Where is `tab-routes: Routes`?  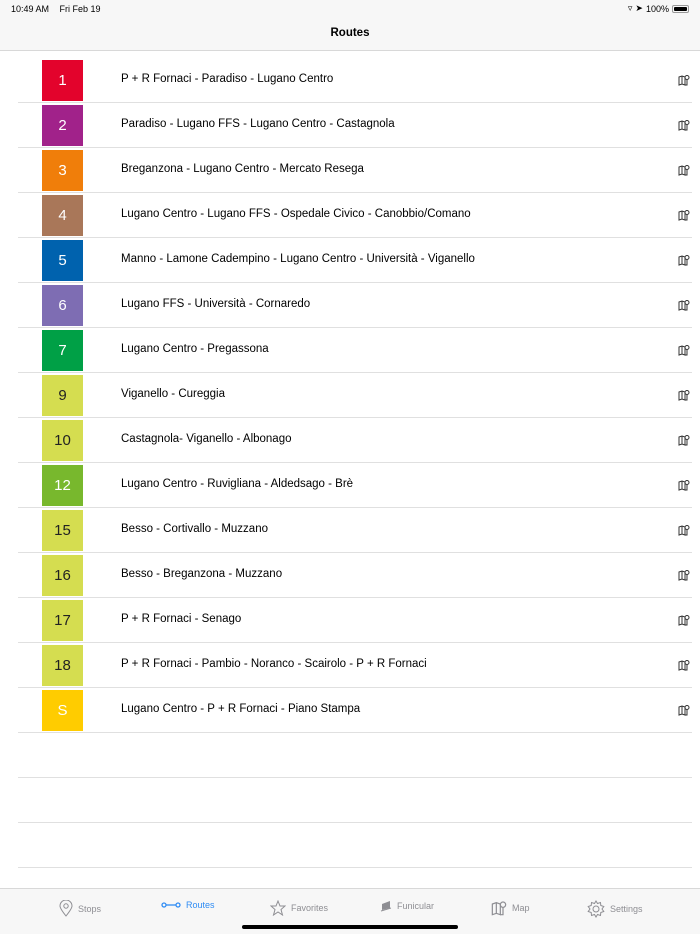
tab-routes: Routes is located at coordinates (188, 905).